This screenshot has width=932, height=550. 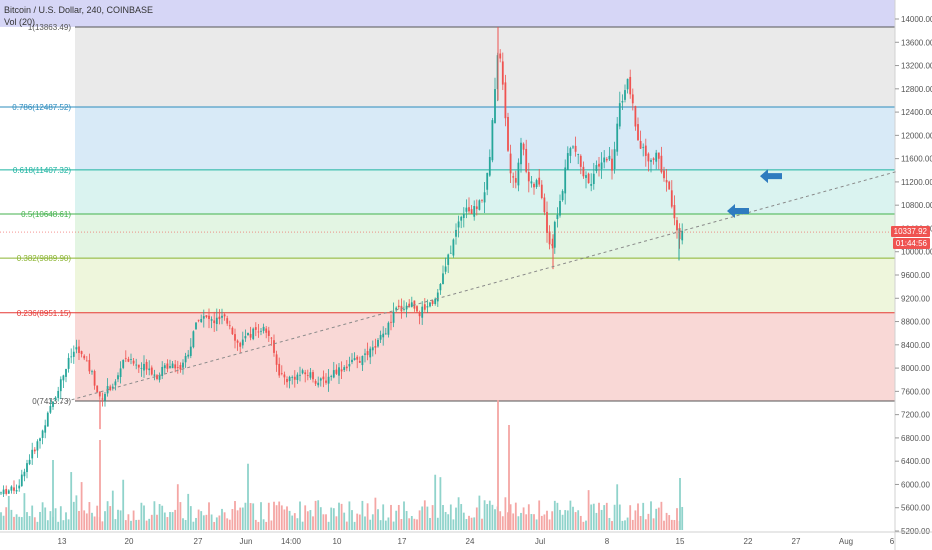 I want to click on fib-label-0.618: 0.618(11407.32), so click(x=42, y=170).